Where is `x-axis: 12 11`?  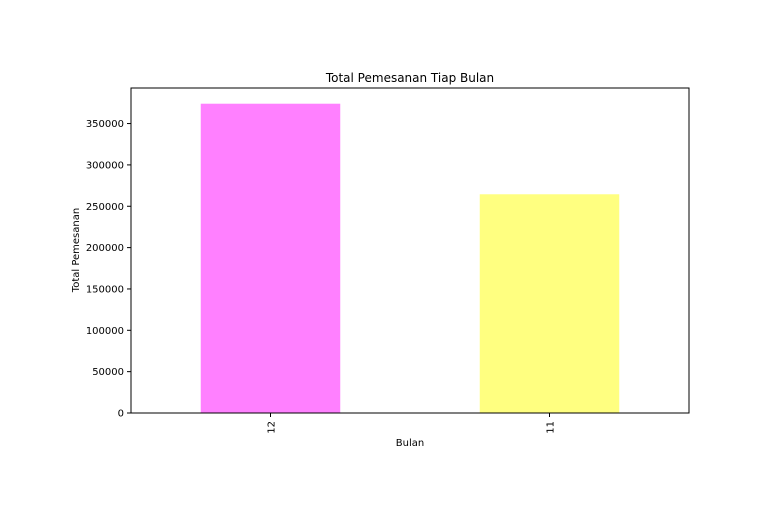
x-axis: 12 11 is located at coordinates (412, 423).